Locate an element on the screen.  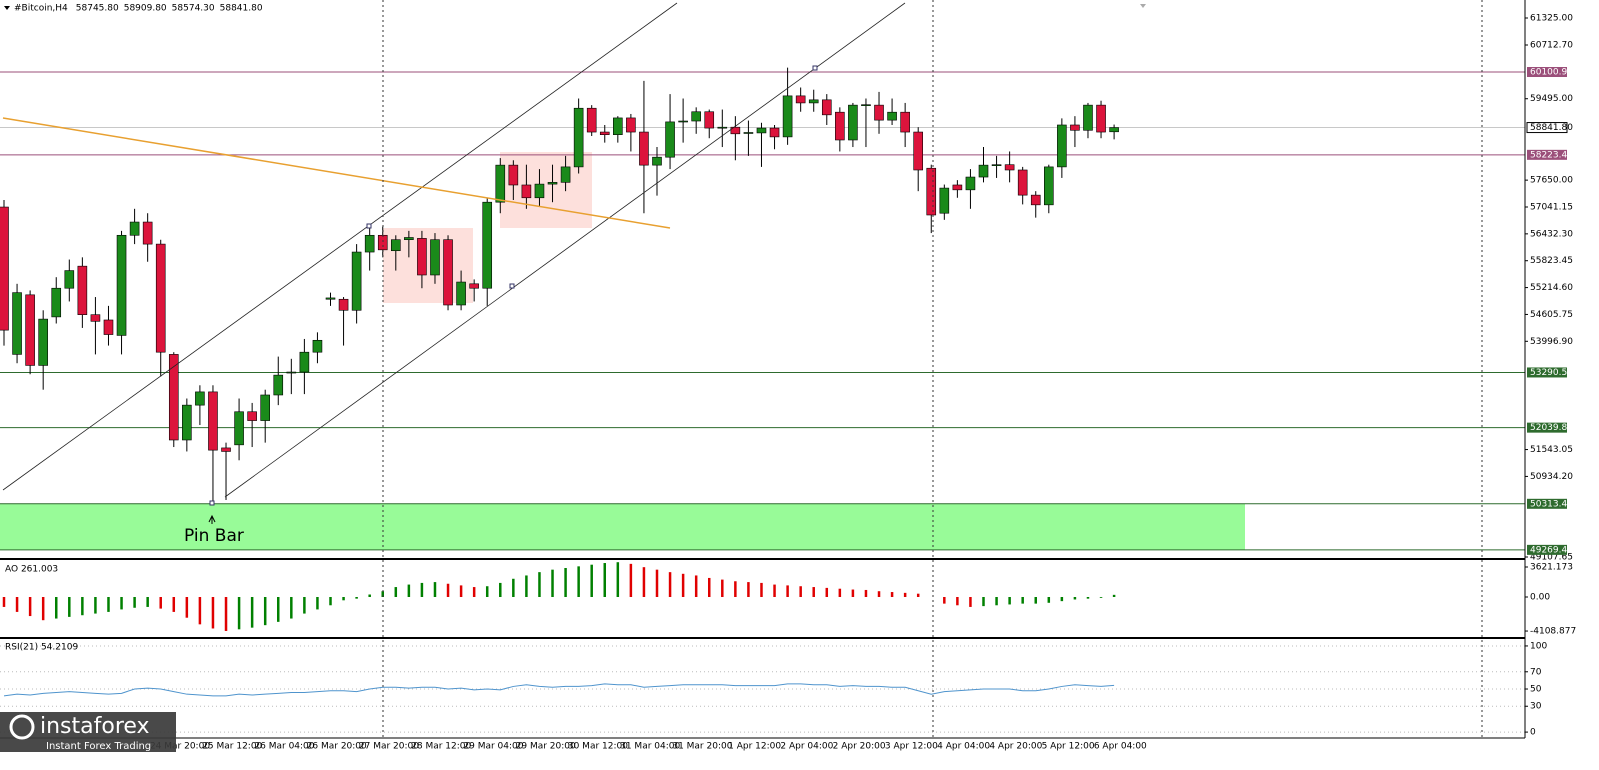
rsi-line is located at coordinates (559, 690).